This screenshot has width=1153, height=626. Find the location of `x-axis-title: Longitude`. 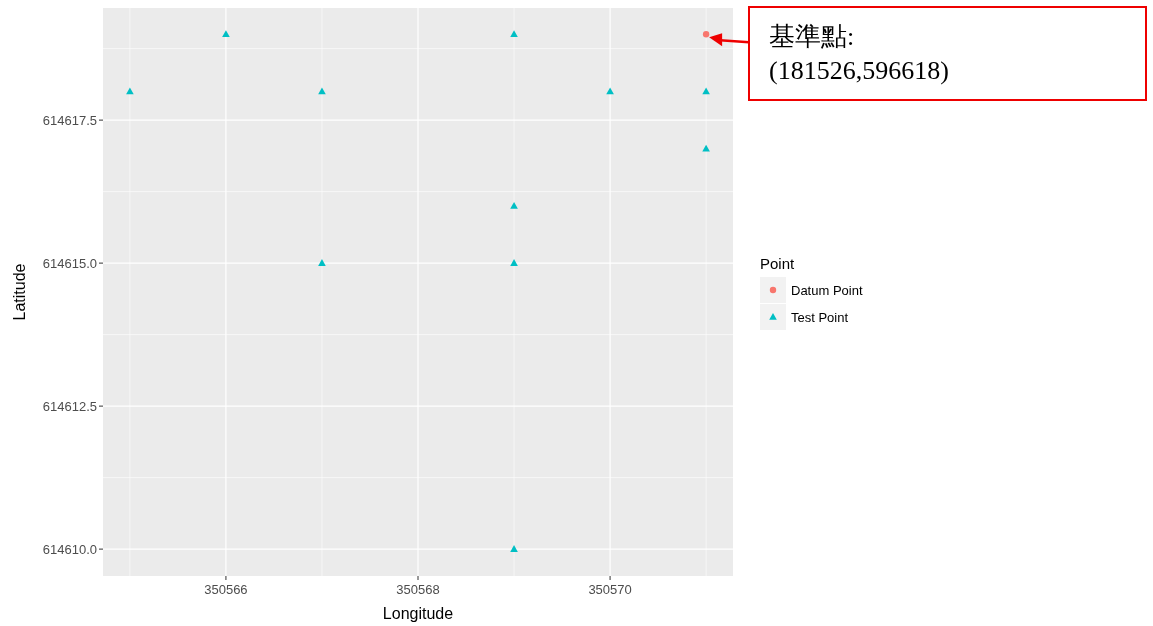

x-axis-title: Longitude is located at coordinates (418, 613).